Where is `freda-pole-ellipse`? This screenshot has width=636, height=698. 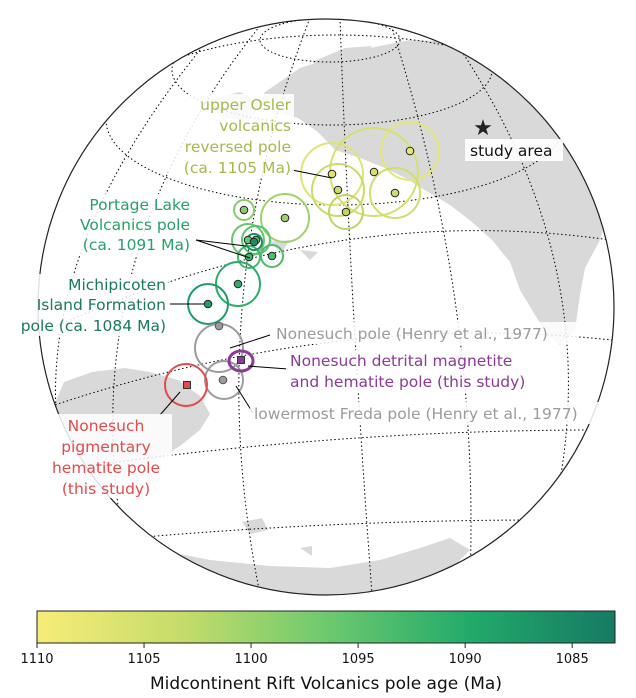
freda-pole-ellipse is located at coordinates (224, 380).